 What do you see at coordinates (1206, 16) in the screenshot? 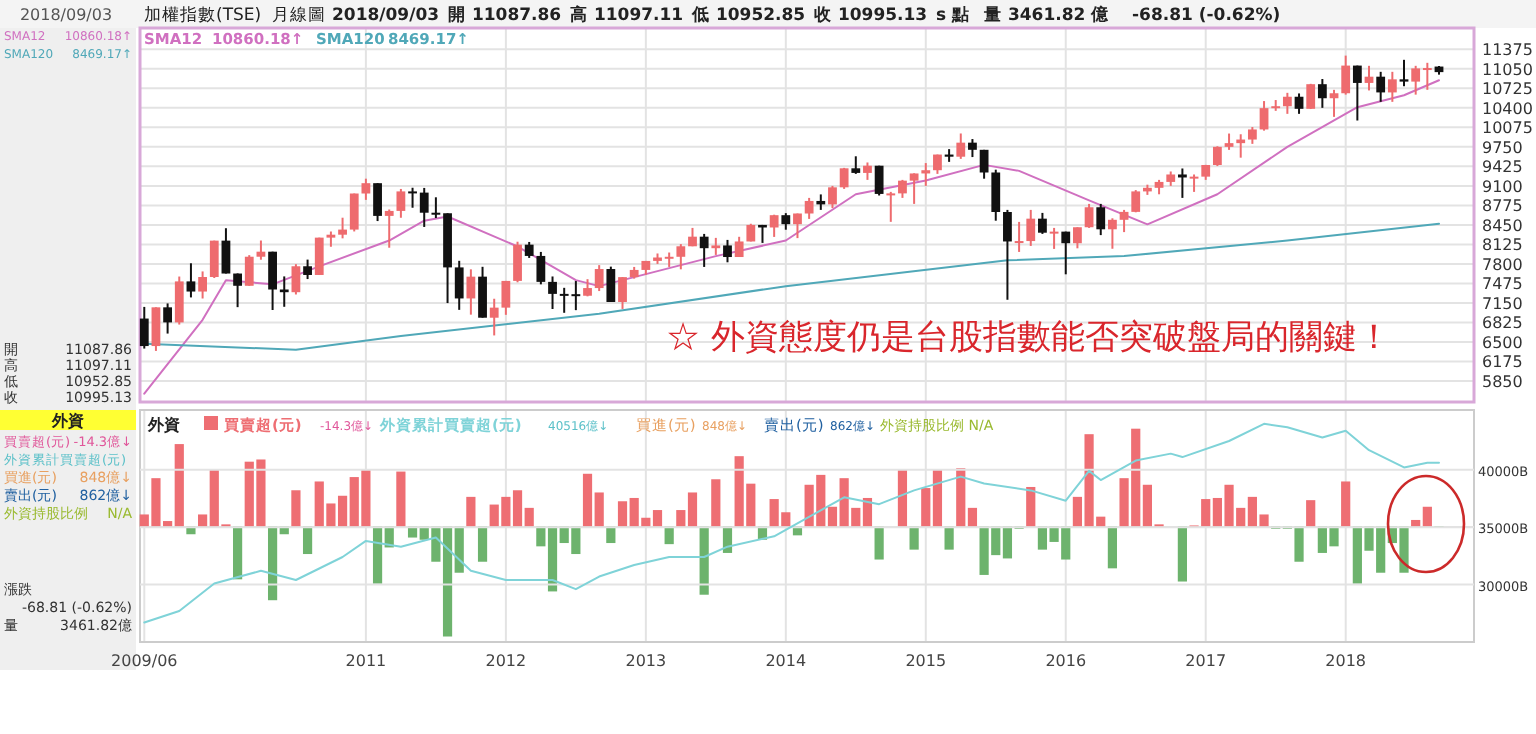
I see `text: -68.81 (-0.62%)` at bounding box center [1206, 16].